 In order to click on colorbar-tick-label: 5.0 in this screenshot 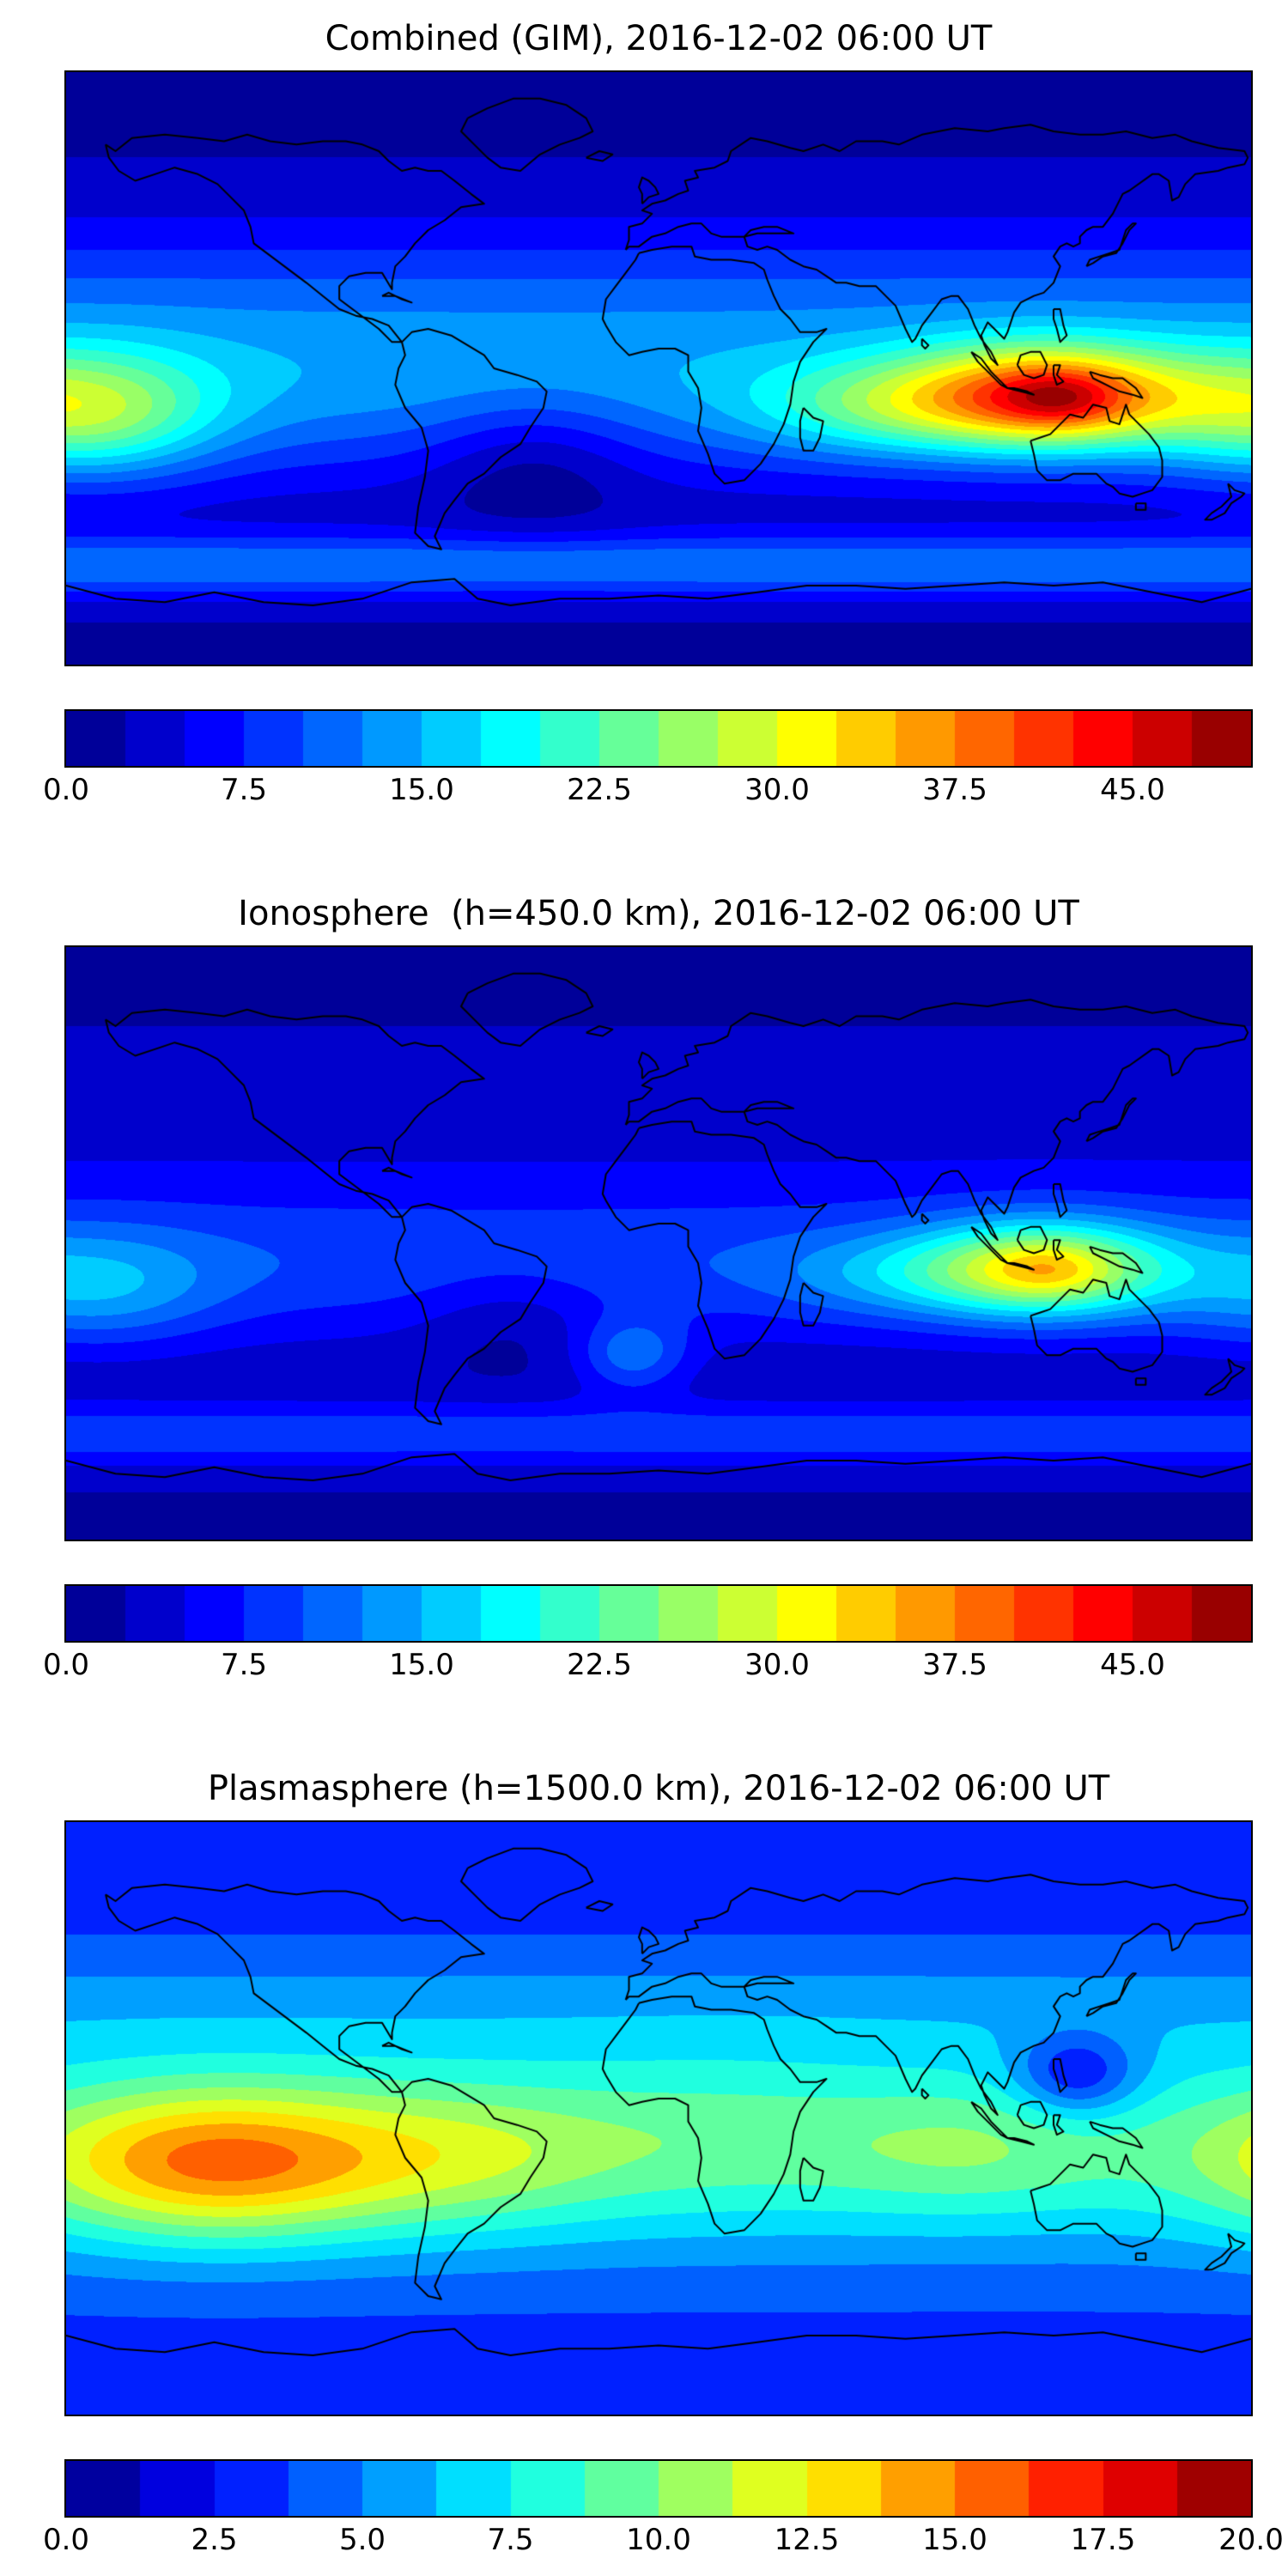, I will do `click(362, 2540)`.